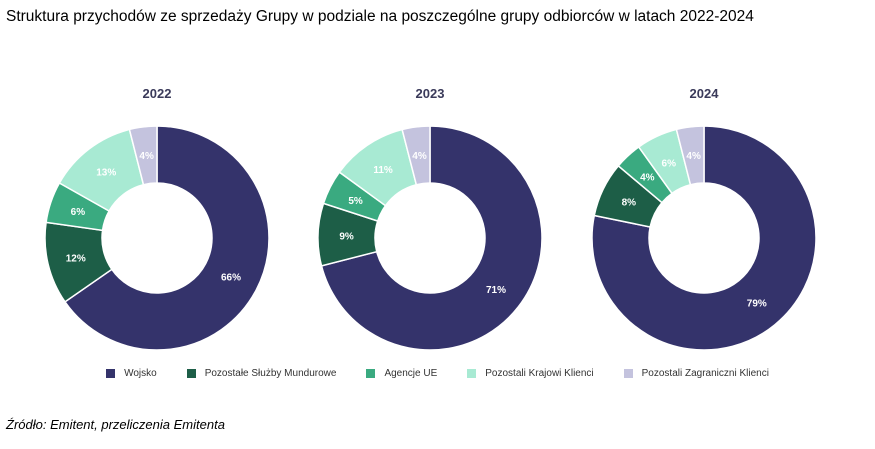 This screenshot has width=875, height=449. I want to click on data-label: 12%, so click(76, 258).